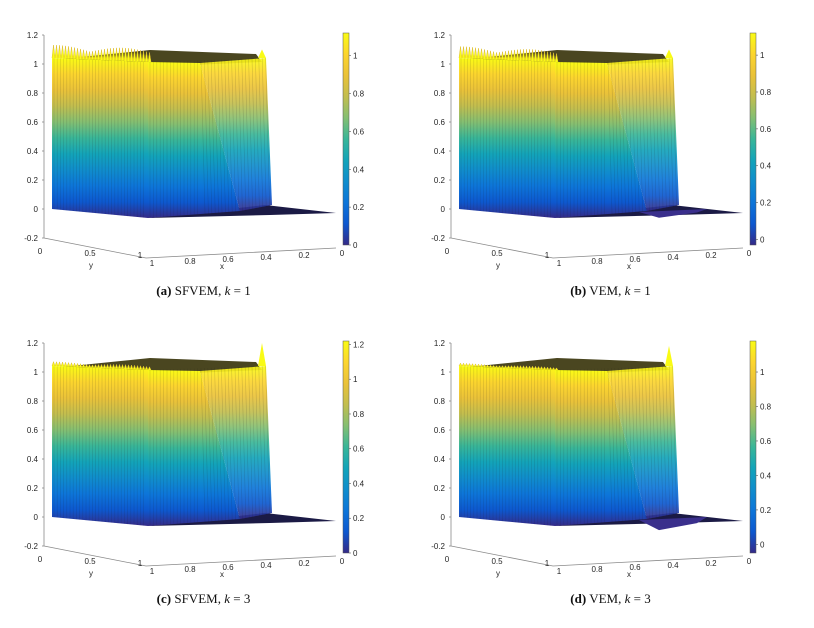  I want to click on caption-d: (d) VEM, k = 3, so click(610, 598).